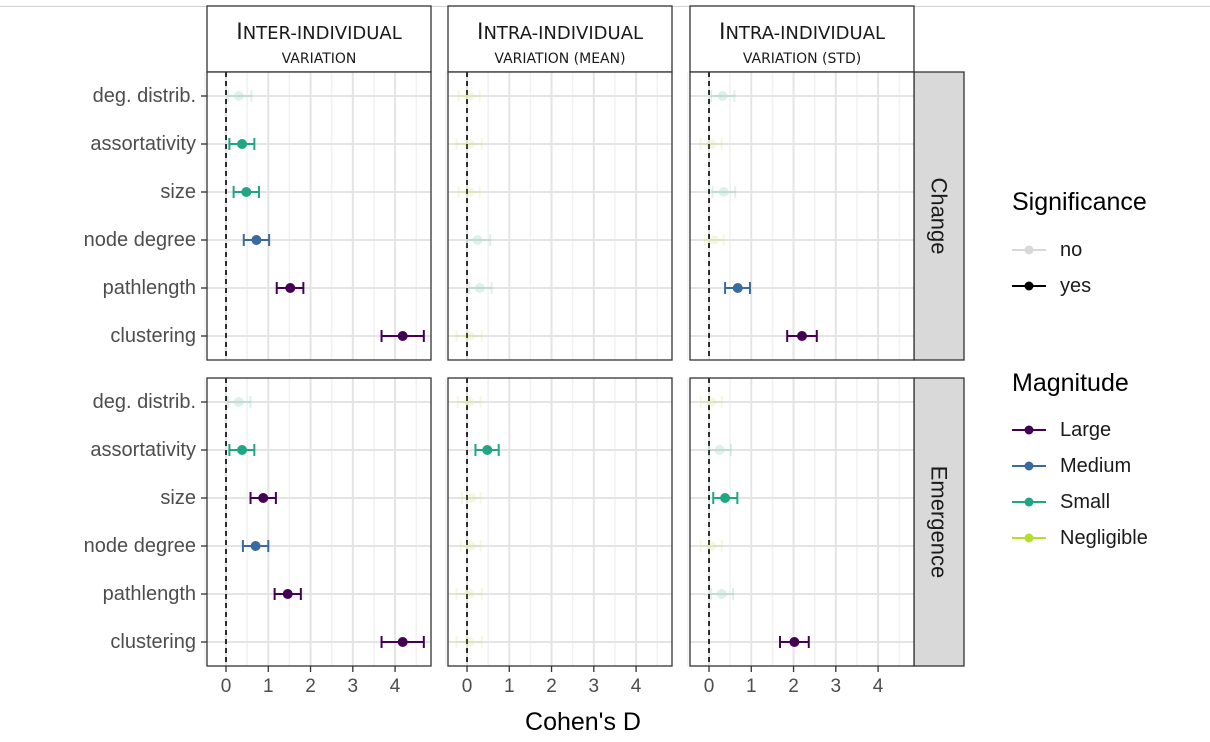  I want to click on y-tick-label: assortativity, so click(143, 450).